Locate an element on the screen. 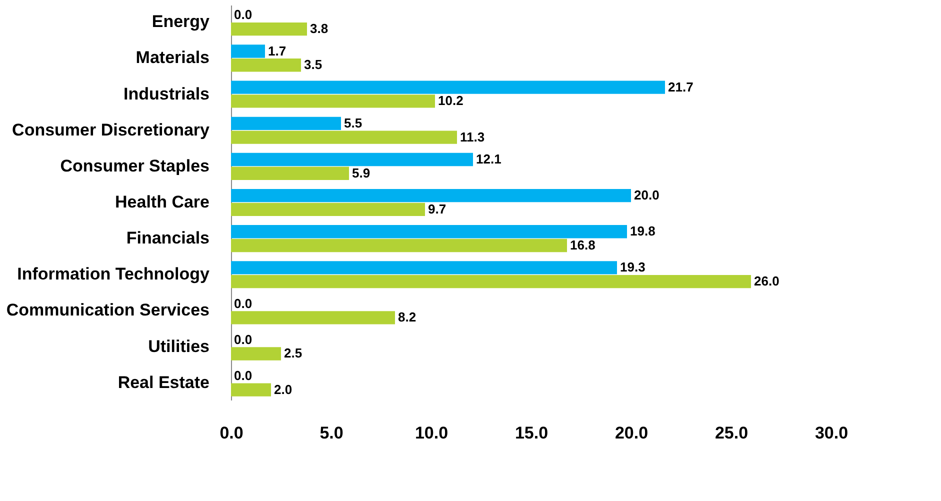  y-tick-label: Utilities is located at coordinates (179, 346).